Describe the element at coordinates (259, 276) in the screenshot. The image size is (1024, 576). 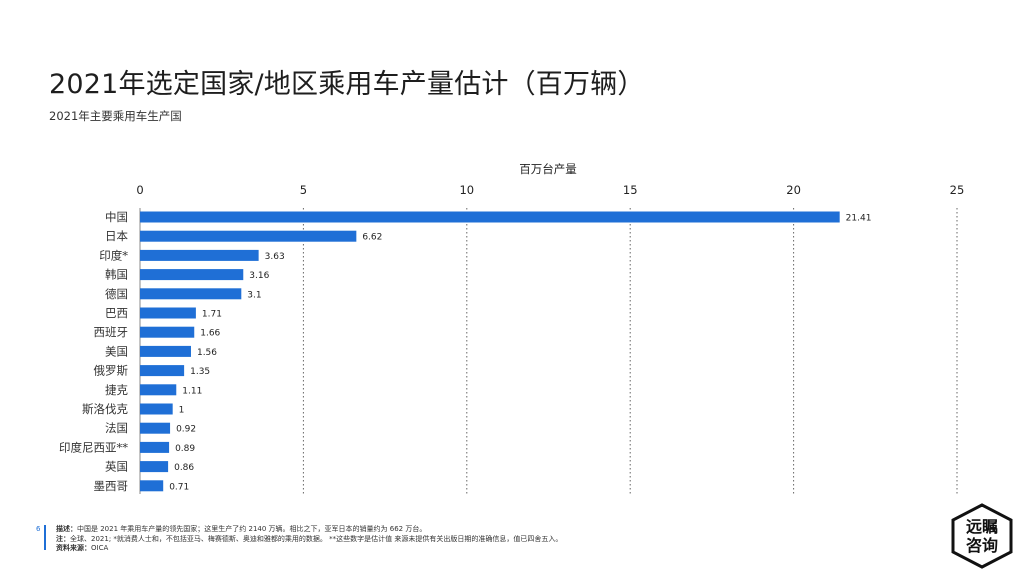
I see `data-label: 3.16` at that location.